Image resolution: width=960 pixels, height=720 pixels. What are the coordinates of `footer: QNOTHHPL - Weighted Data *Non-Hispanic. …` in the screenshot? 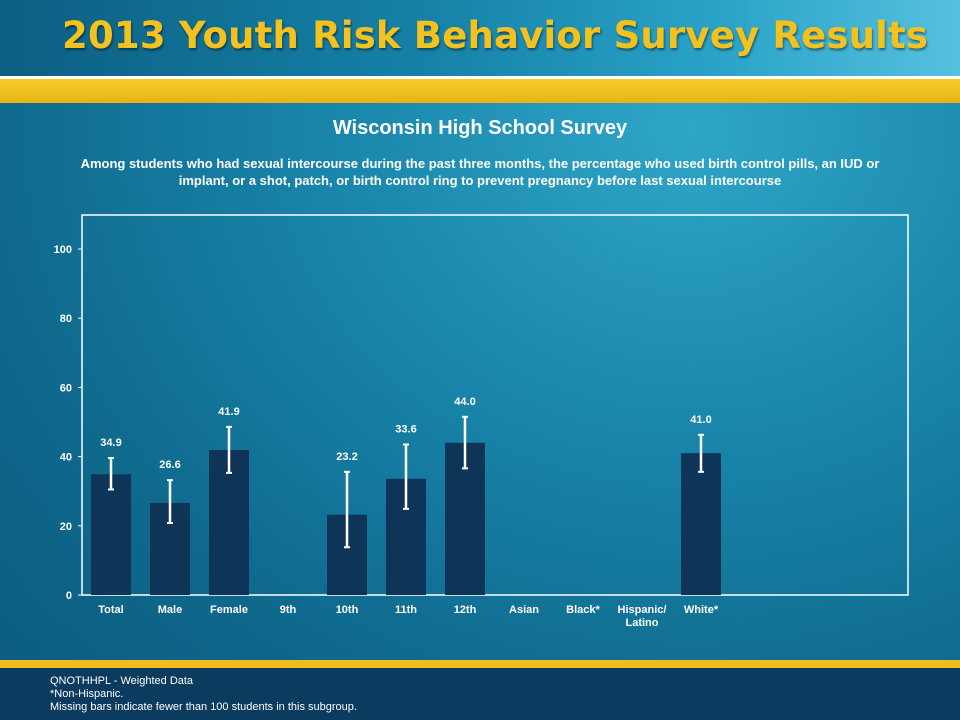 It's located at (480, 690).